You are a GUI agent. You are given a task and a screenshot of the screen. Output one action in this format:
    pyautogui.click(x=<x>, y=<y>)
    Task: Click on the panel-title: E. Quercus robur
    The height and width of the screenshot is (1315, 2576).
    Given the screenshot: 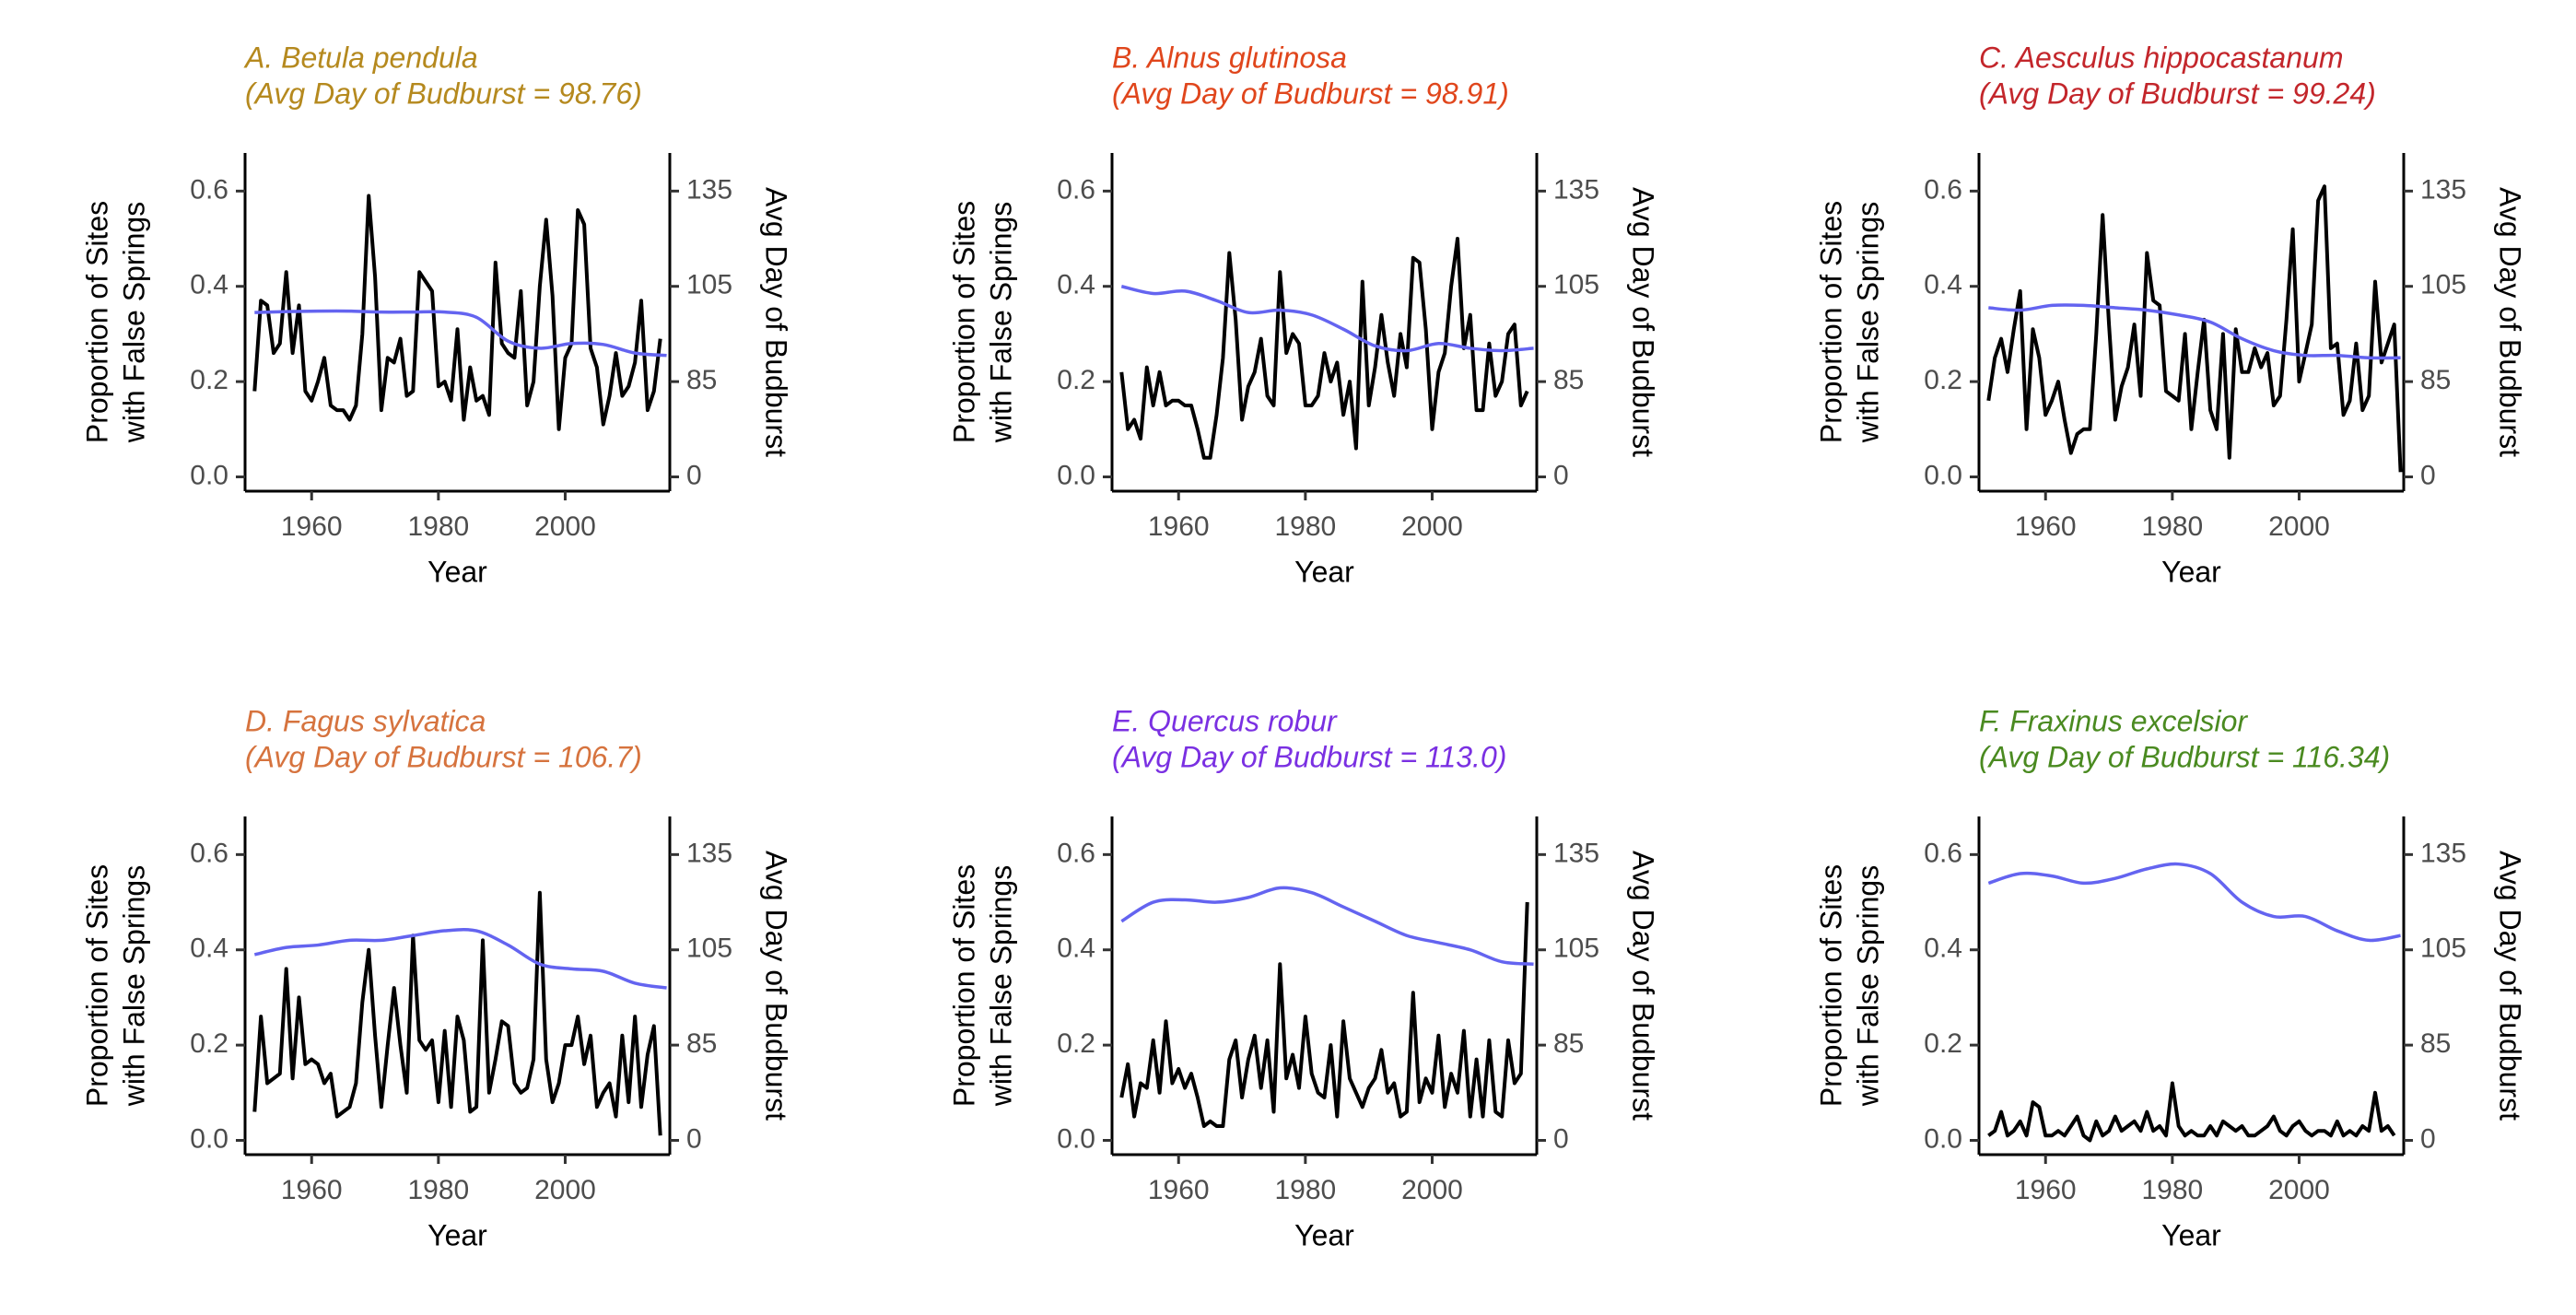 What is the action you would take?
    pyautogui.click(x=1225, y=720)
    